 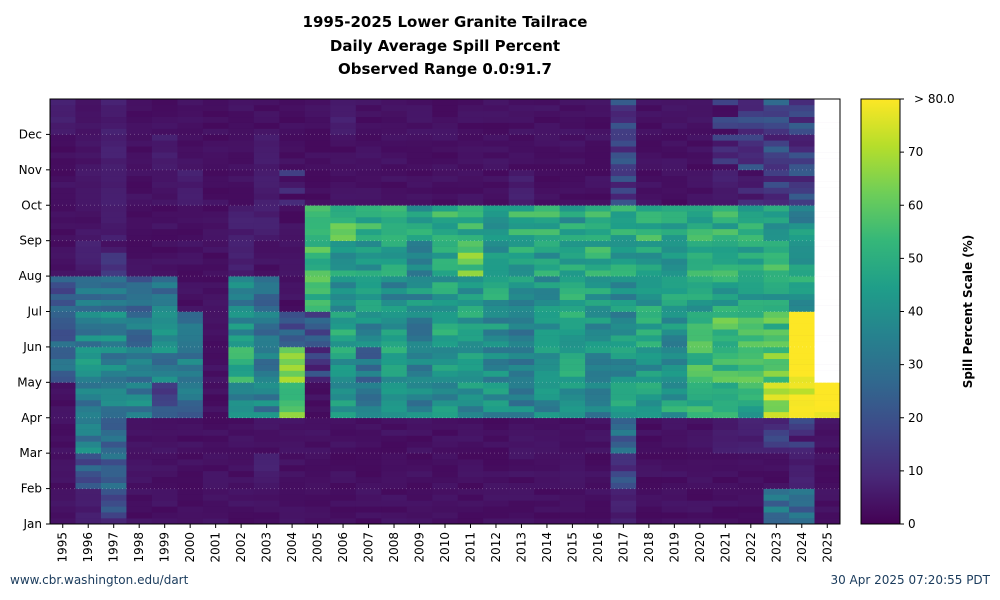 I want to click on y-tick-label: Jun, so click(x=32, y=347).